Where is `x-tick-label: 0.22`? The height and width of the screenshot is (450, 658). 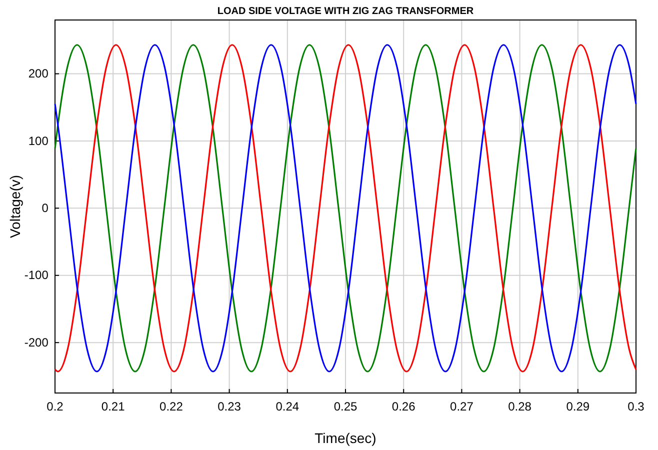 x-tick-label: 0.22 is located at coordinates (172, 406).